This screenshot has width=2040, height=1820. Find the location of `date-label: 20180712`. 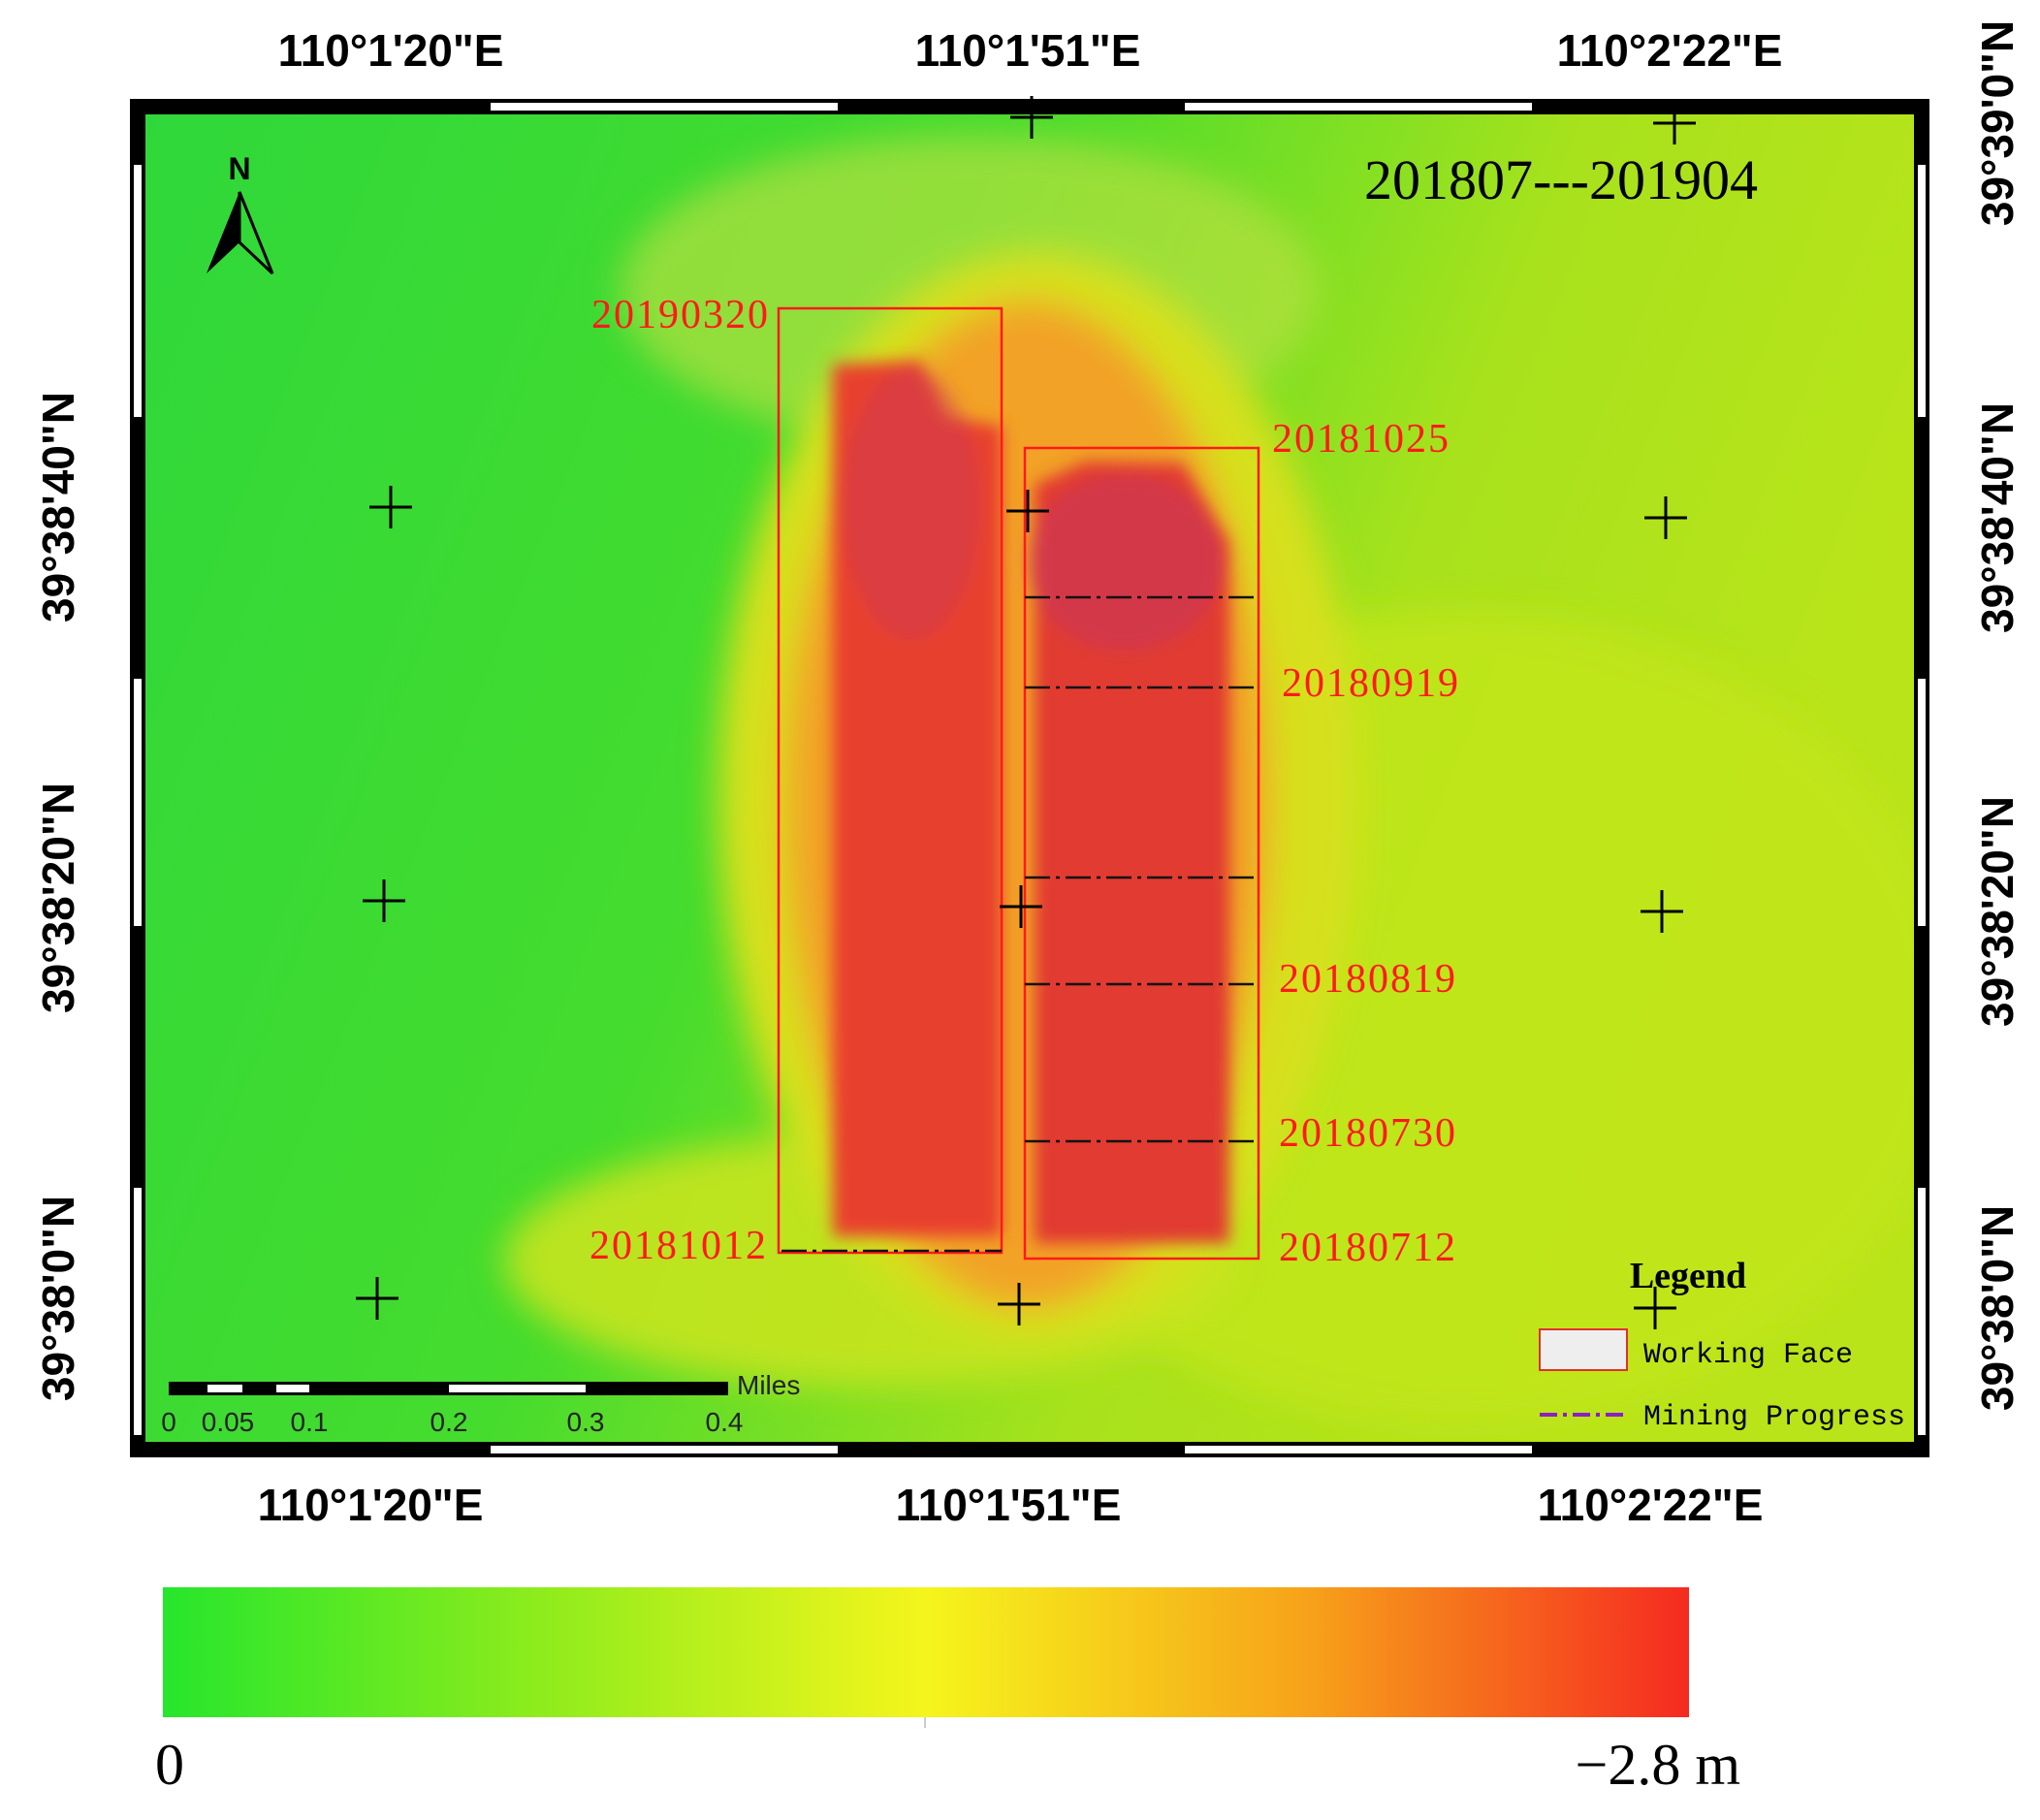

date-label: 20180712 is located at coordinates (1368, 1248).